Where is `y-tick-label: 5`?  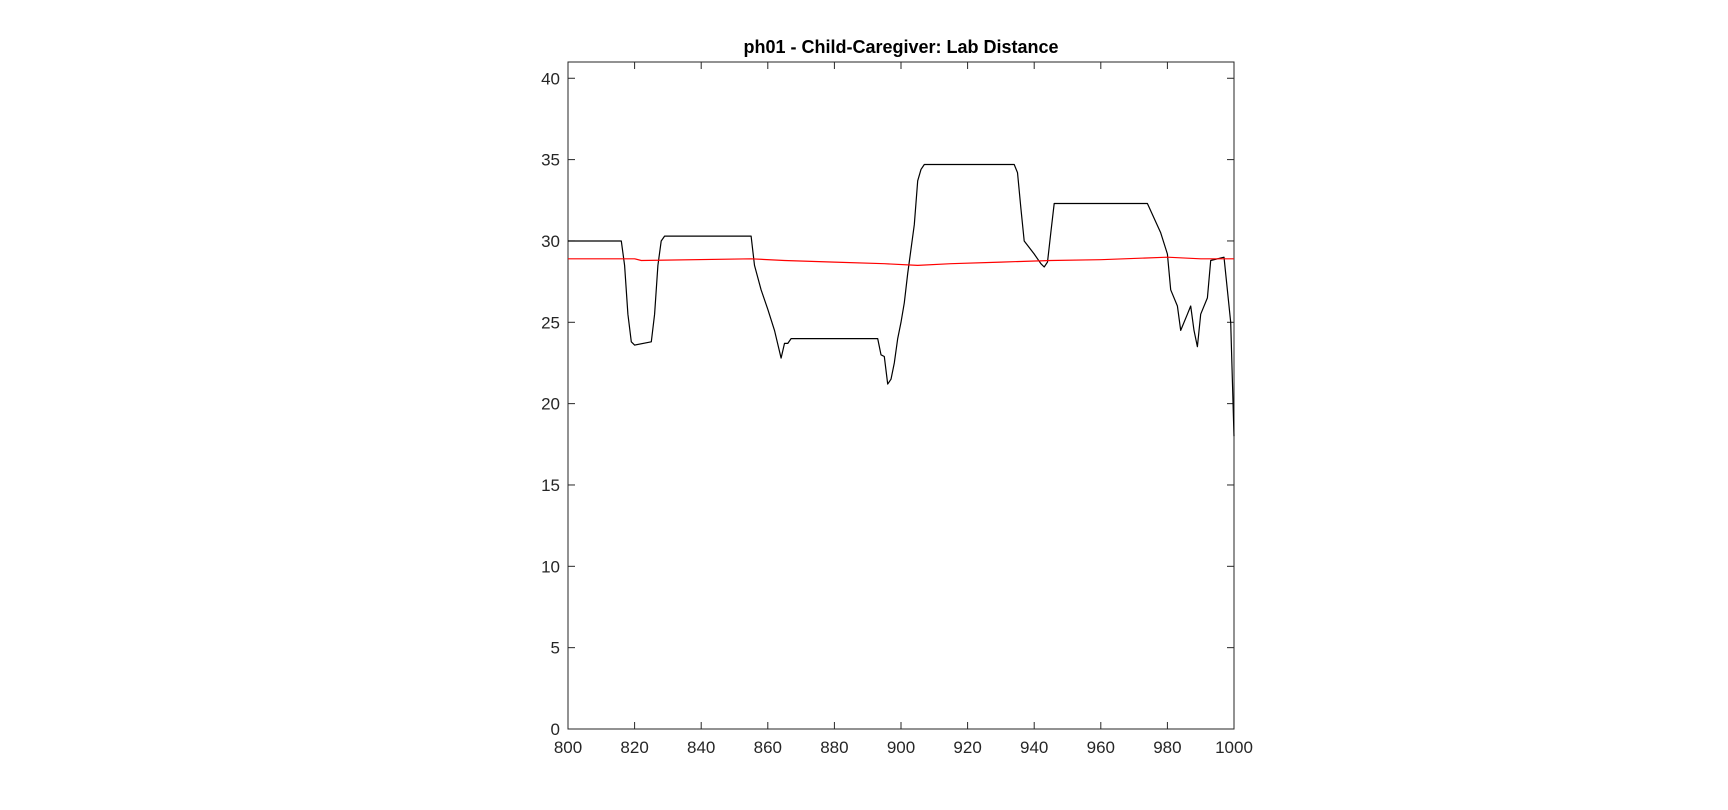
y-tick-label: 5 is located at coordinates (555, 648).